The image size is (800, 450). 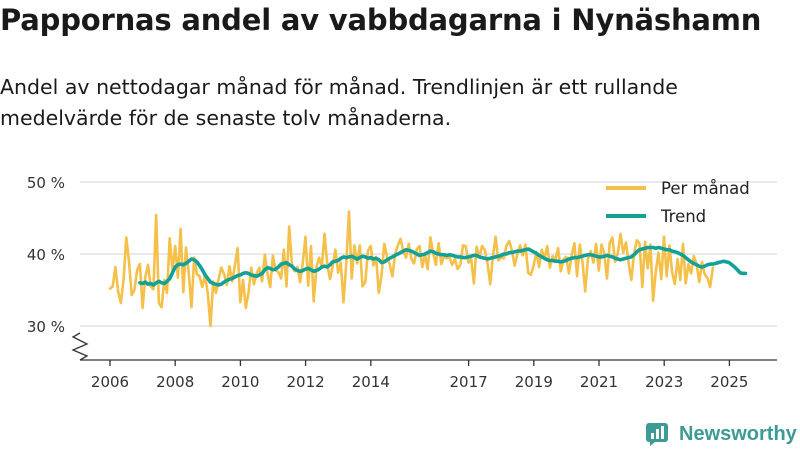 I want to click on brand: Newsworthy, so click(x=721, y=434).